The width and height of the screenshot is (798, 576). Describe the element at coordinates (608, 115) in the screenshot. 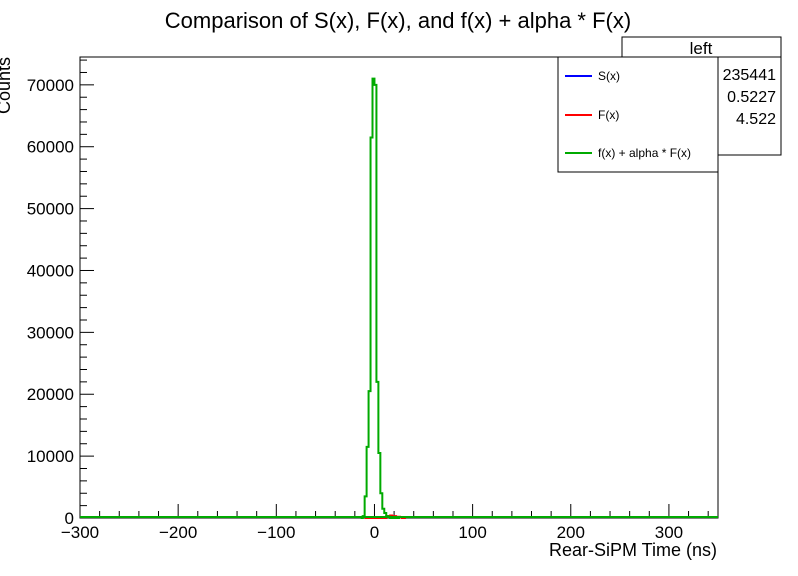

I see `legend-label-f: F(x)` at that location.